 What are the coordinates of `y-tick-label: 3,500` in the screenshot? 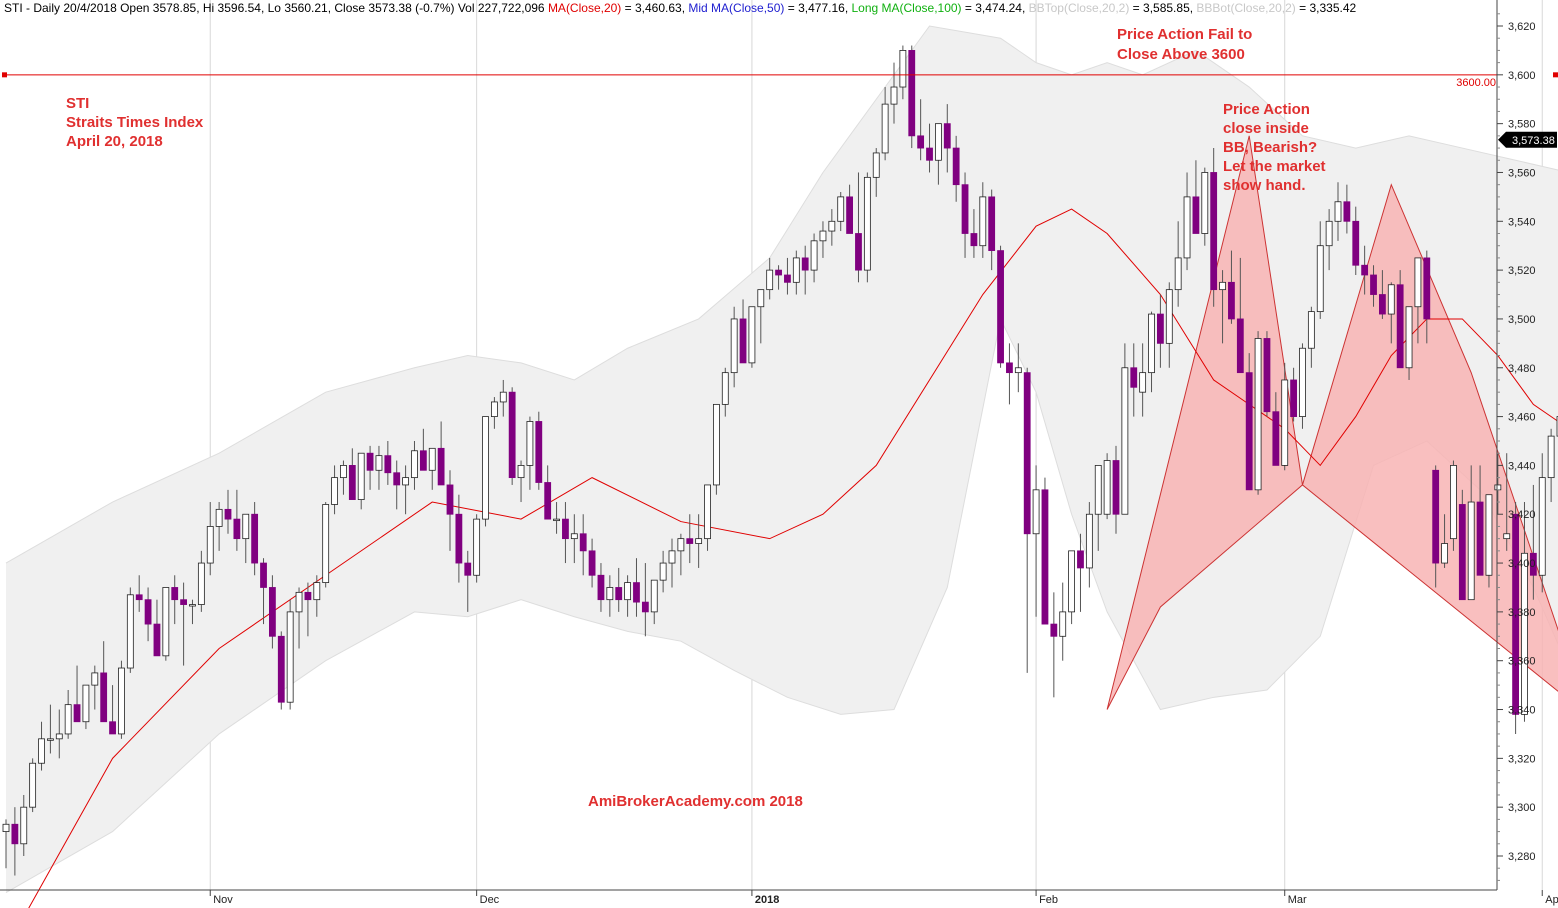 It's located at (1522, 320).